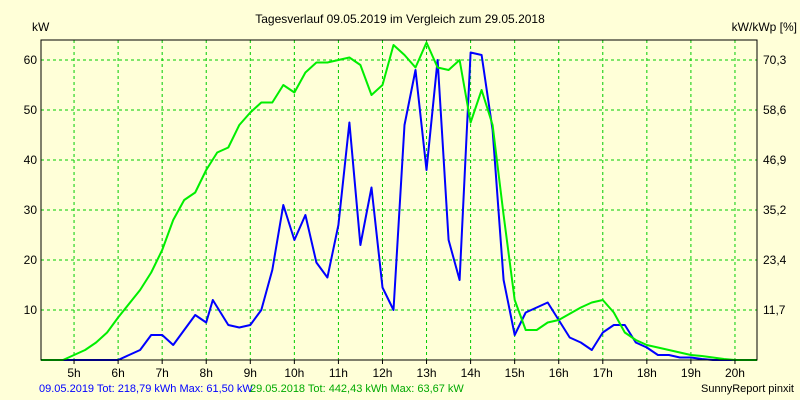 Image resolution: width=800 pixels, height=400 pixels. I want to click on x-tick-label: 8h, so click(206, 373).